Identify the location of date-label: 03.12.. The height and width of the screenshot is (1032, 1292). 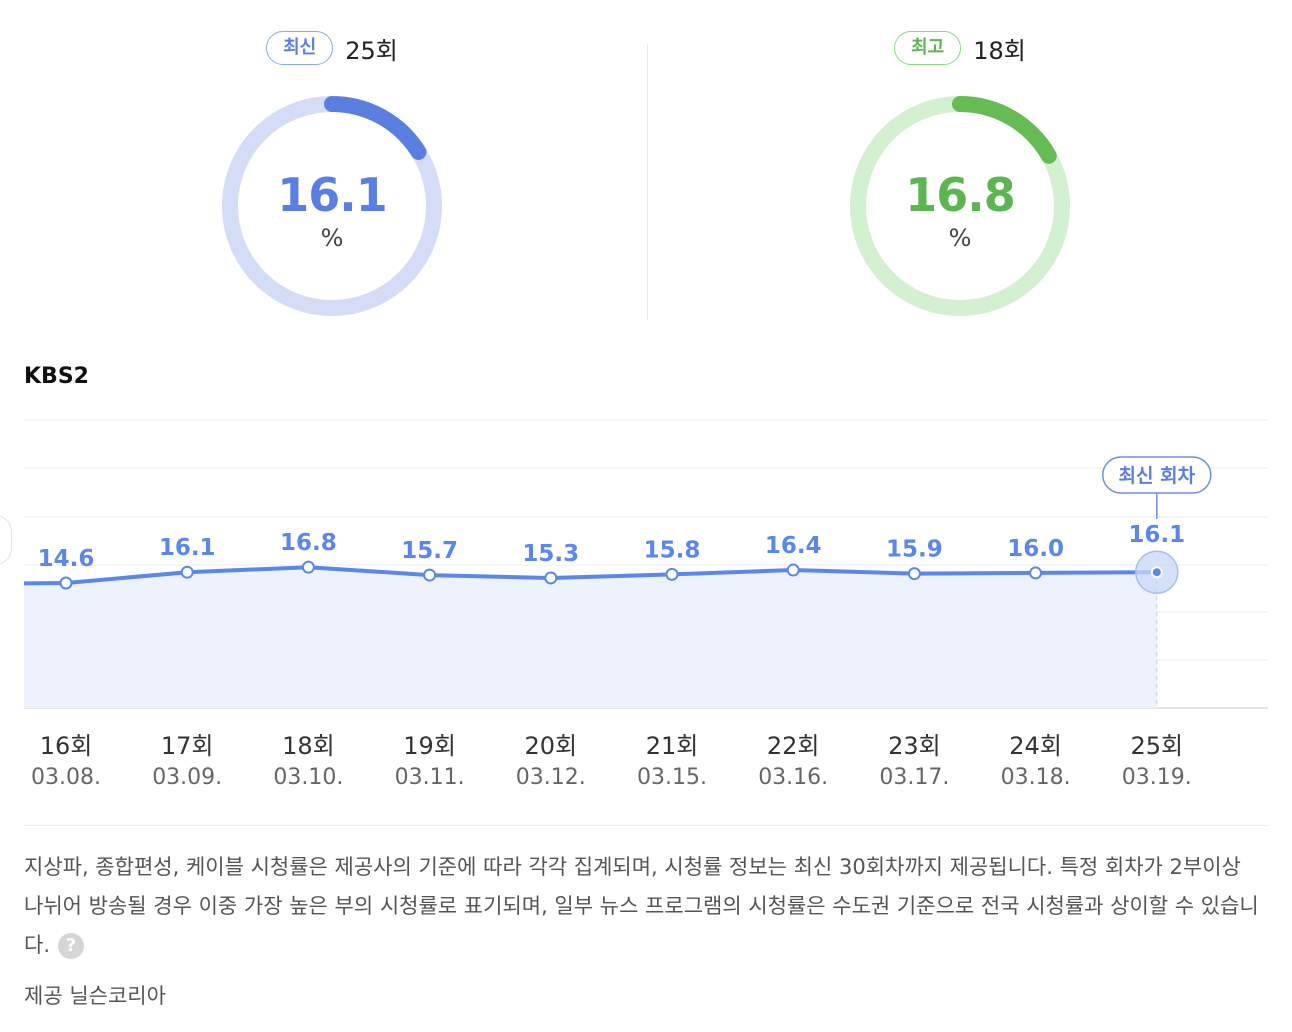
(550, 777).